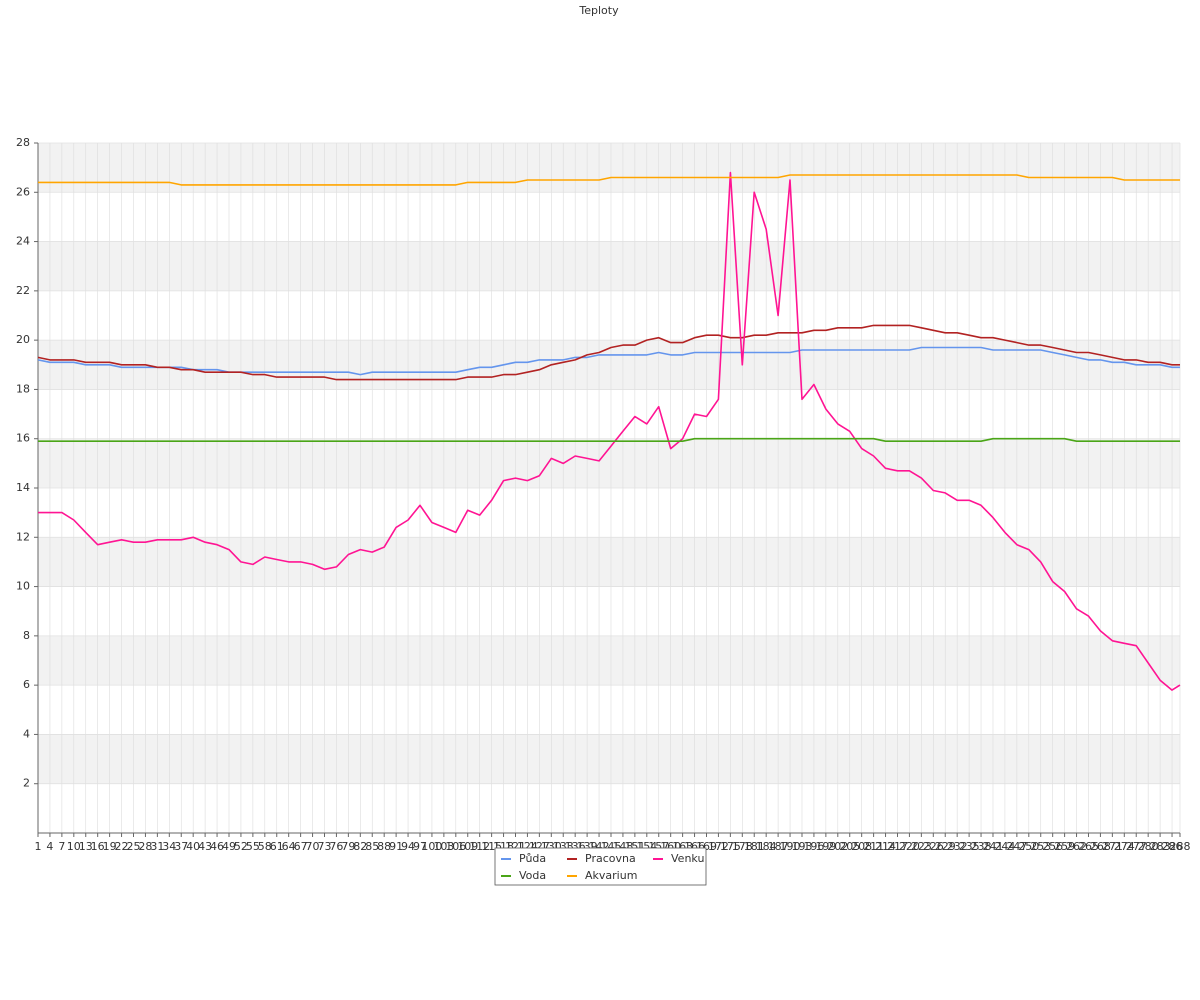 This screenshot has height=1000, width=1200. What do you see at coordinates (957, 846) in the screenshot?
I see `x-tick-label: 232` at bounding box center [957, 846].